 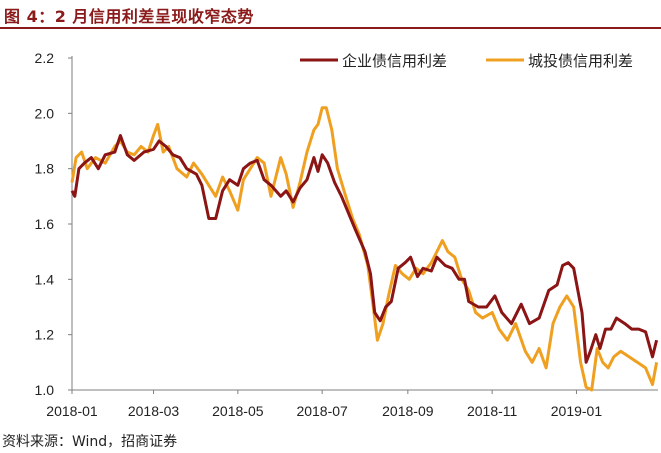 What do you see at coordinates (45, 58) in the screenshot?
I see `y-tick-label: 2.2` at bounding box center [45, 58].